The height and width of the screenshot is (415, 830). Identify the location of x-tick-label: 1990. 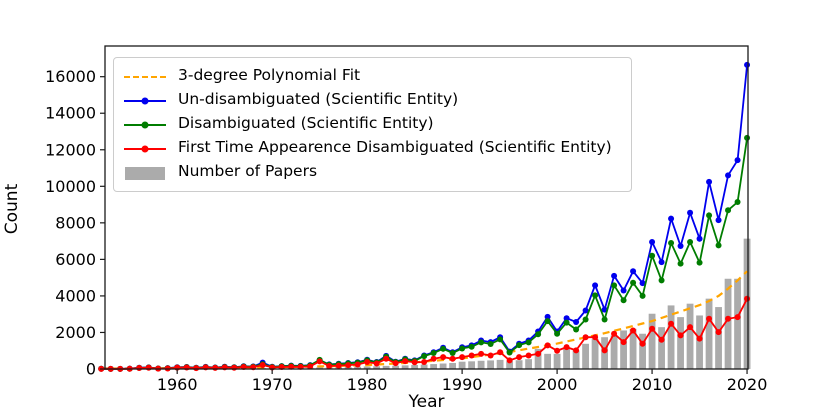
(462, 384).